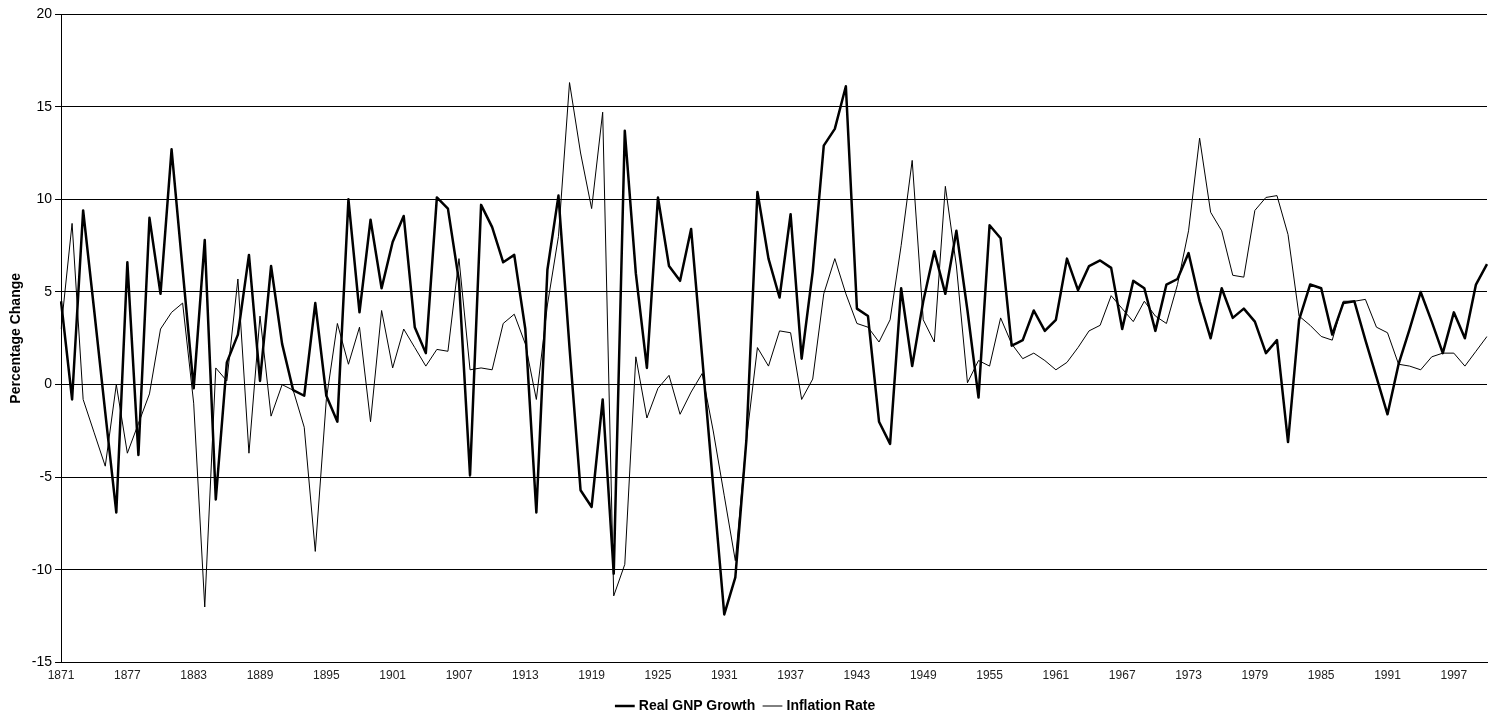 This screenshot has height=727, width=1493. Describe the element at coordinates (1255, 675) in the screenshot. I see `x-tick-label: 1979` at that location.